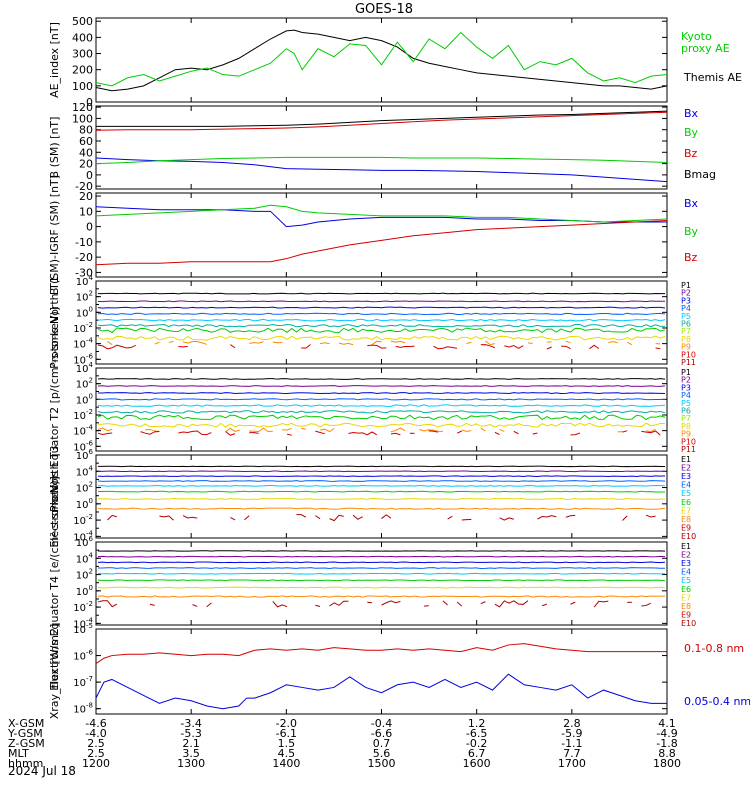  What do you see at coordinates (85, 368) in the screenshot?
I see `y-tick-label: 10⁴` at bounding box center [85, 368].